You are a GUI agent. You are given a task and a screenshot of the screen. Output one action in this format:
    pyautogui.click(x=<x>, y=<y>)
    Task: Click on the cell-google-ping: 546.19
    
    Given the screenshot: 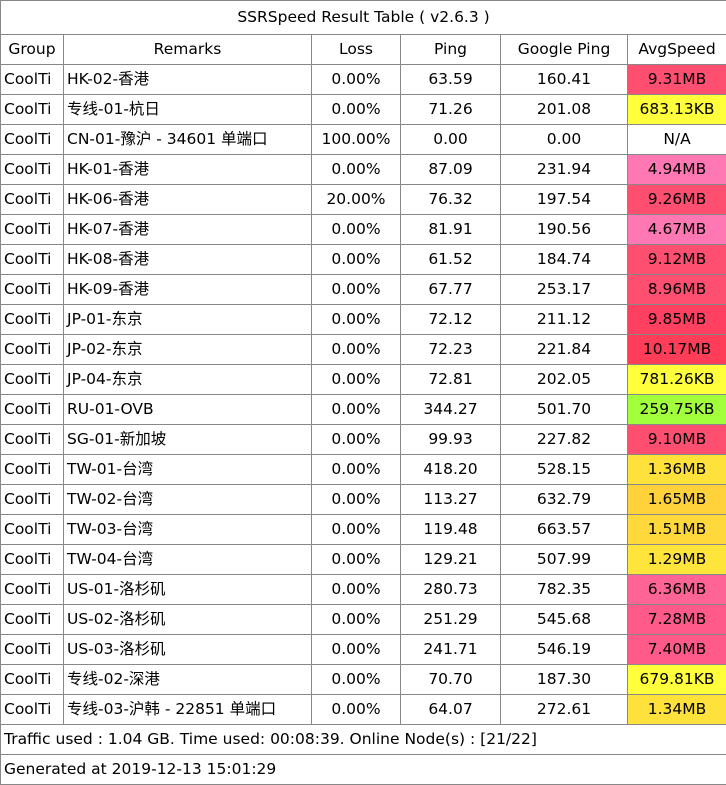 What is the action you would take?
    pyautogui.click(x=564, y=650)
    